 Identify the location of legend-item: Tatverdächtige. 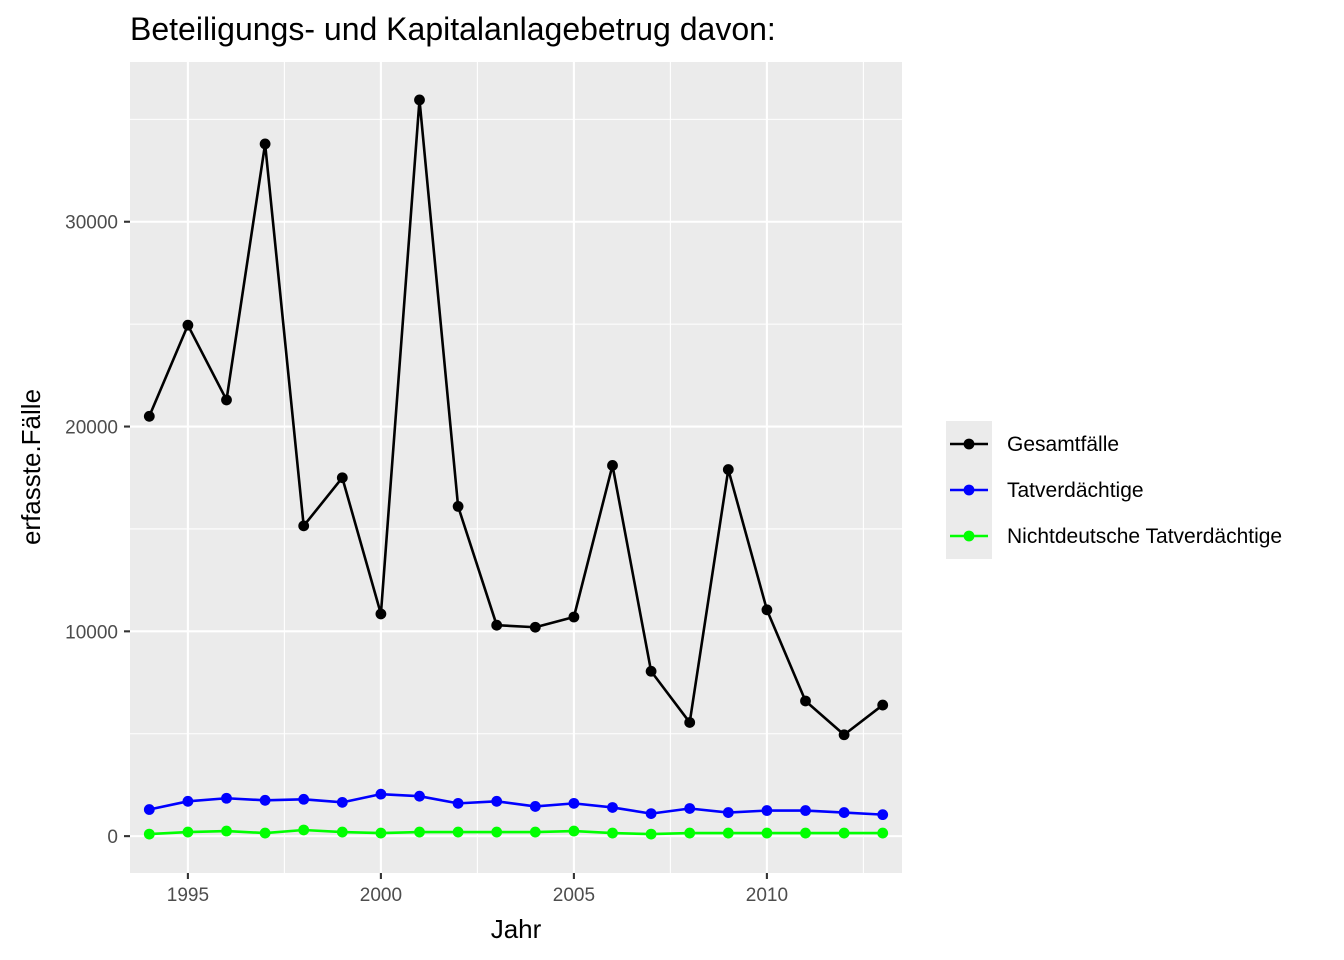
(1047, 490).